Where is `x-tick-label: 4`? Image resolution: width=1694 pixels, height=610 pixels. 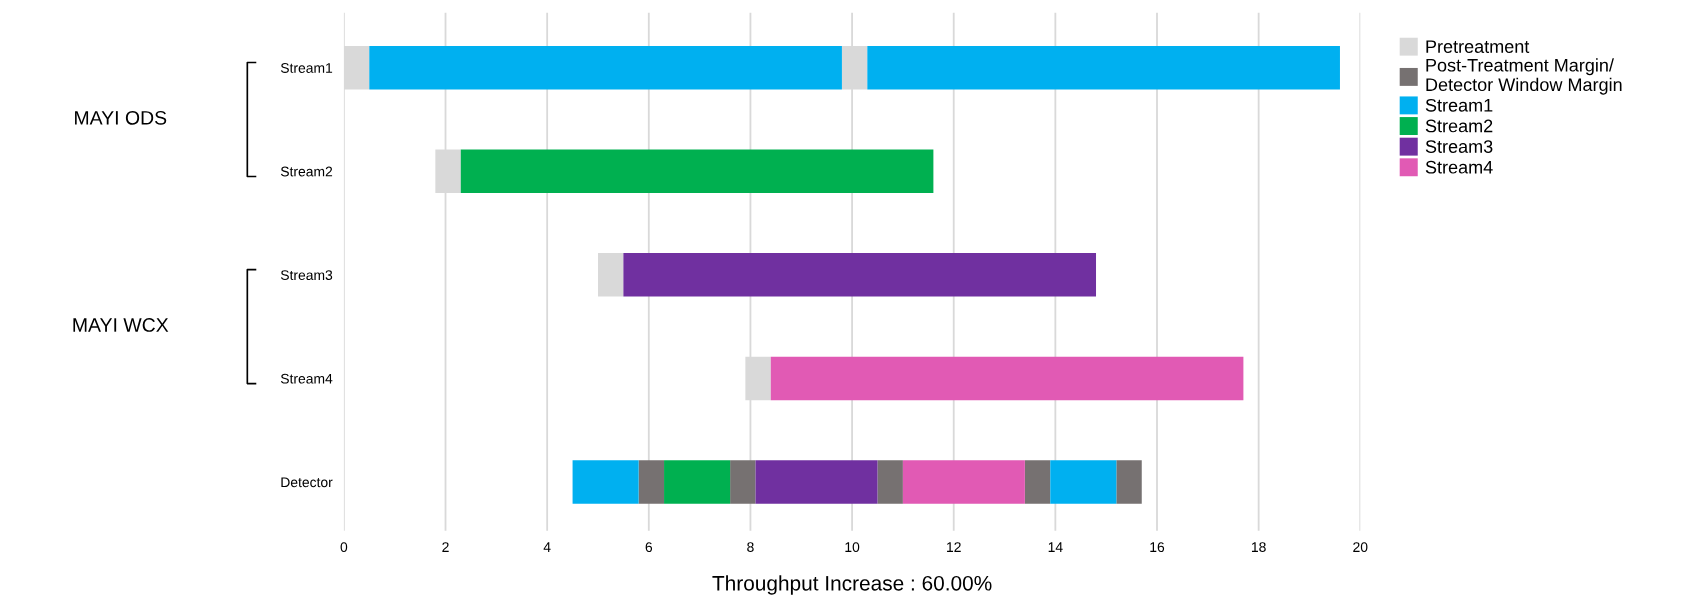 x-tick-label: 4 is located at coordinates (547, 547).